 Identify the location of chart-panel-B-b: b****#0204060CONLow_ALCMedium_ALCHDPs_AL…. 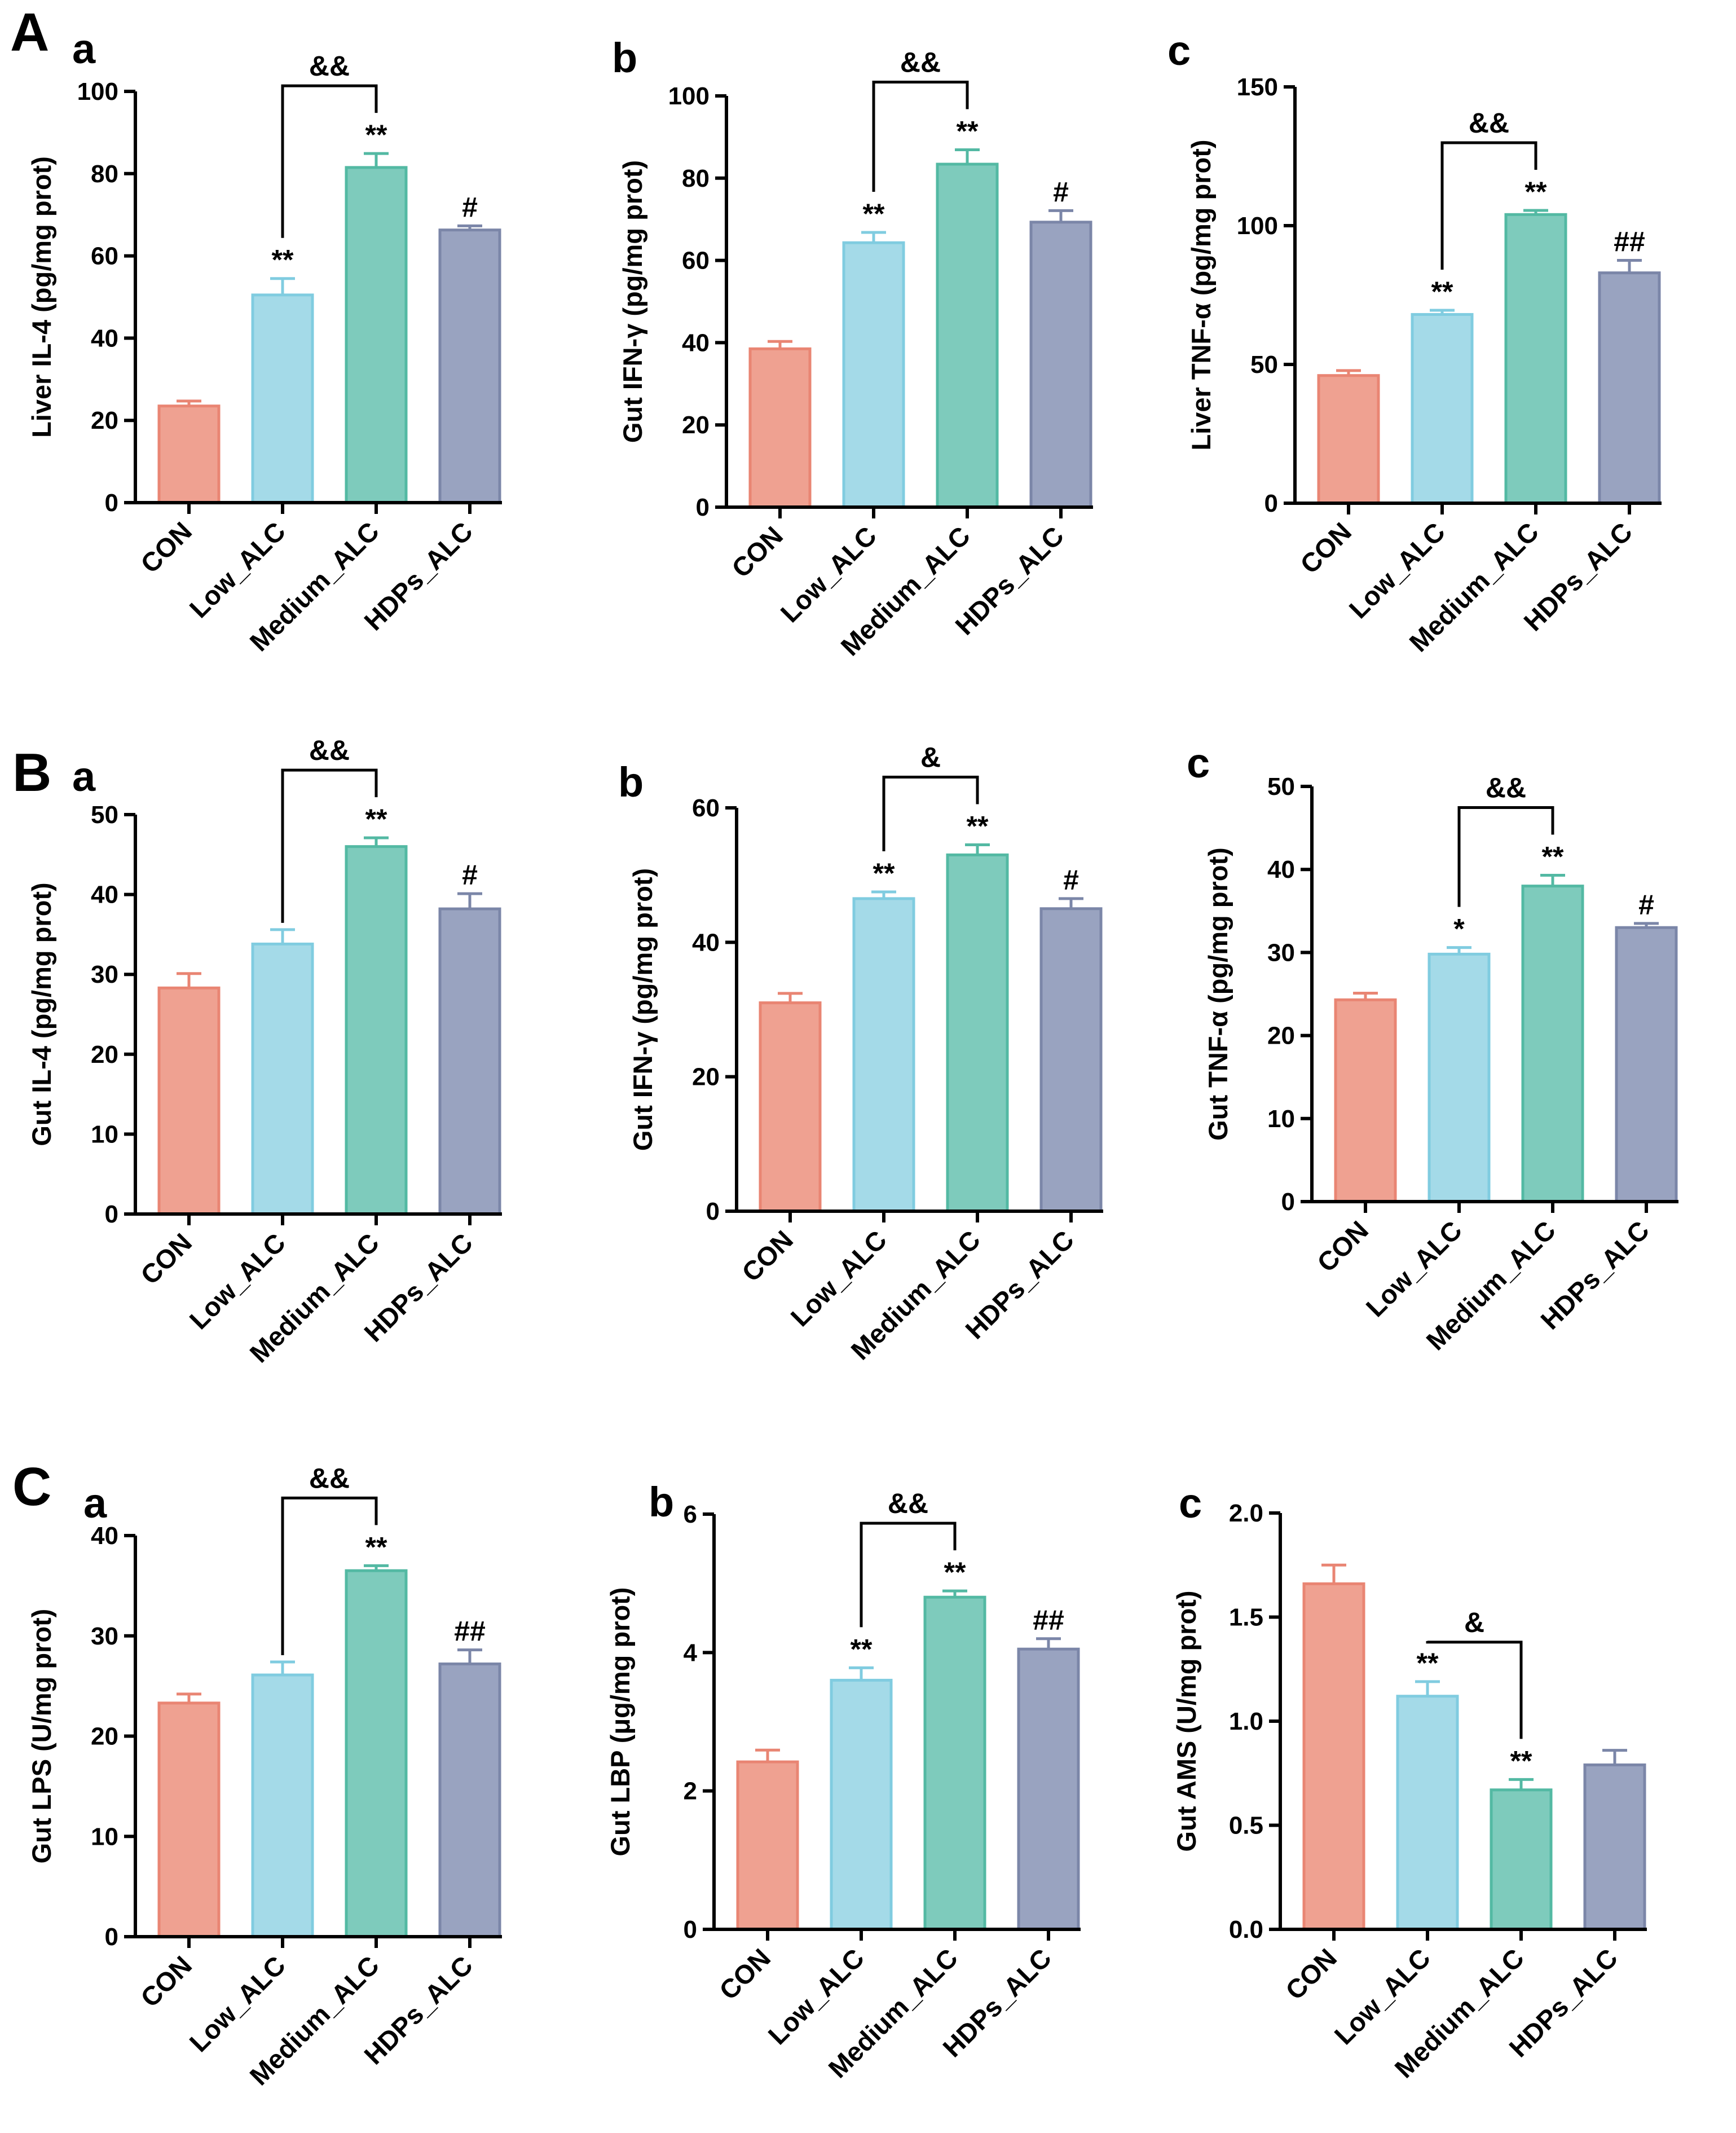
(860, 1053).